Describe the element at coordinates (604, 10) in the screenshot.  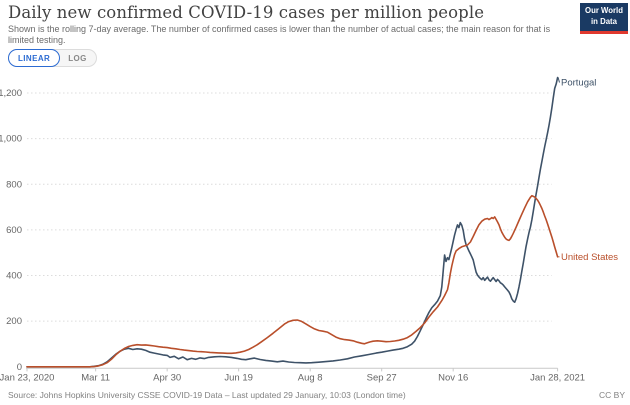
I see `owid-logo-line1: Our World` at that location.